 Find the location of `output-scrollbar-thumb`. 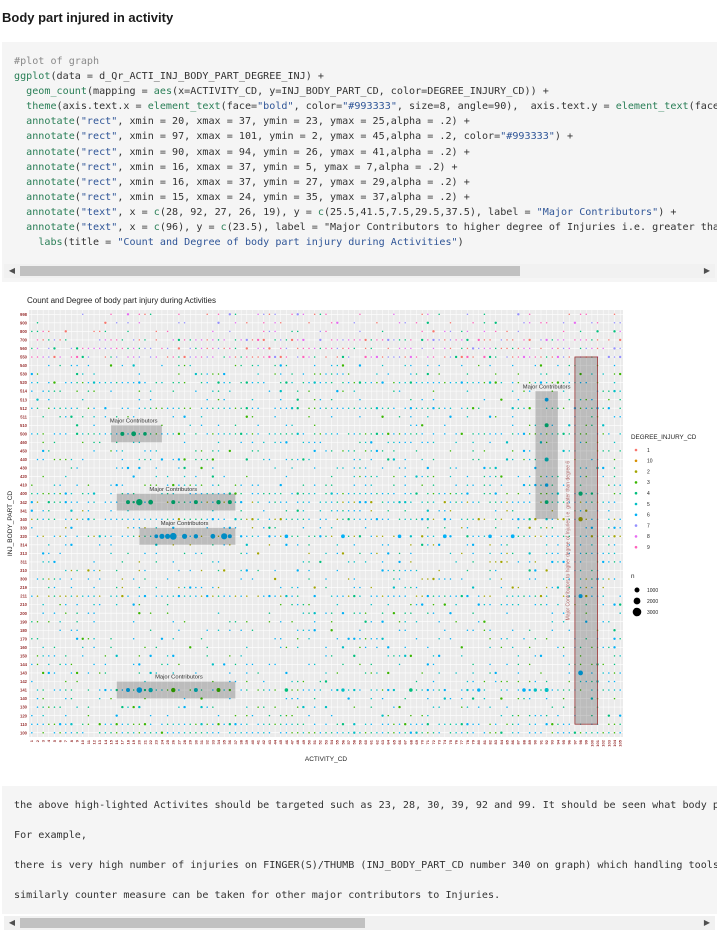

output-scrollbar-thumb is located at coordinates (192, 923).